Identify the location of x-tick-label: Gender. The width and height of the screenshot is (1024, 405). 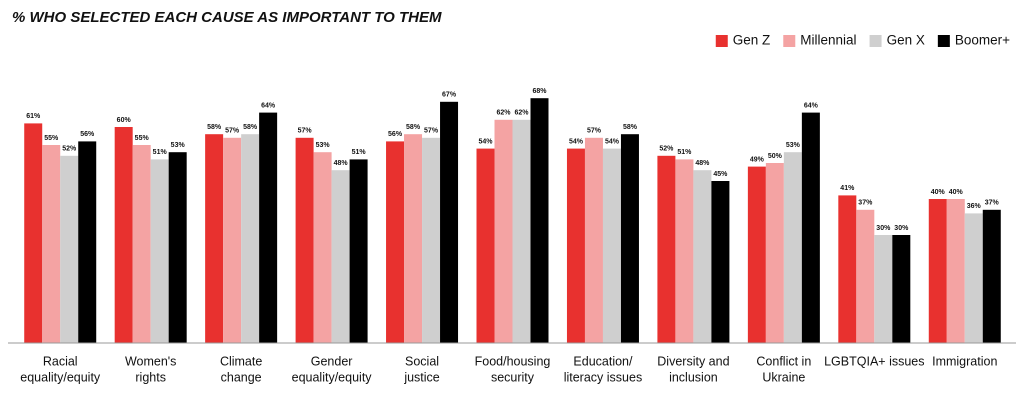
(332, 361).